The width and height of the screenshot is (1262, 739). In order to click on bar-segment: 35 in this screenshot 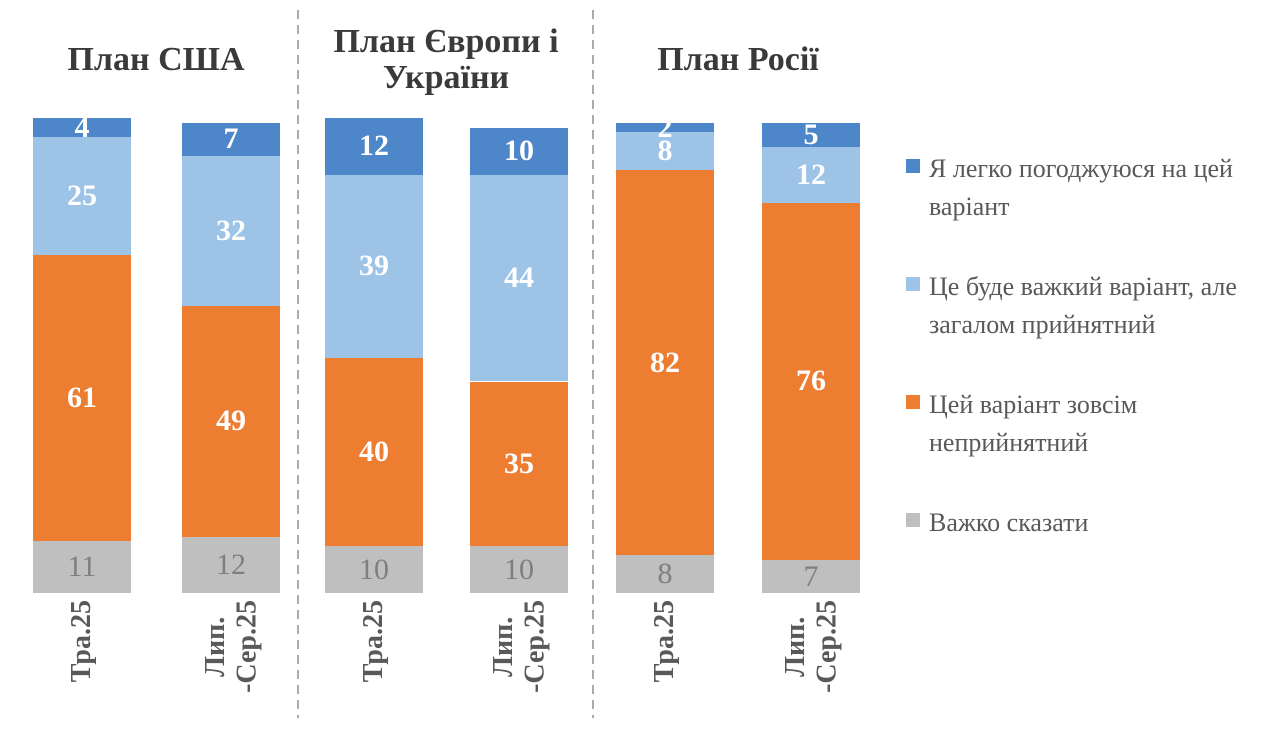, I will do `click(519, 463)`.